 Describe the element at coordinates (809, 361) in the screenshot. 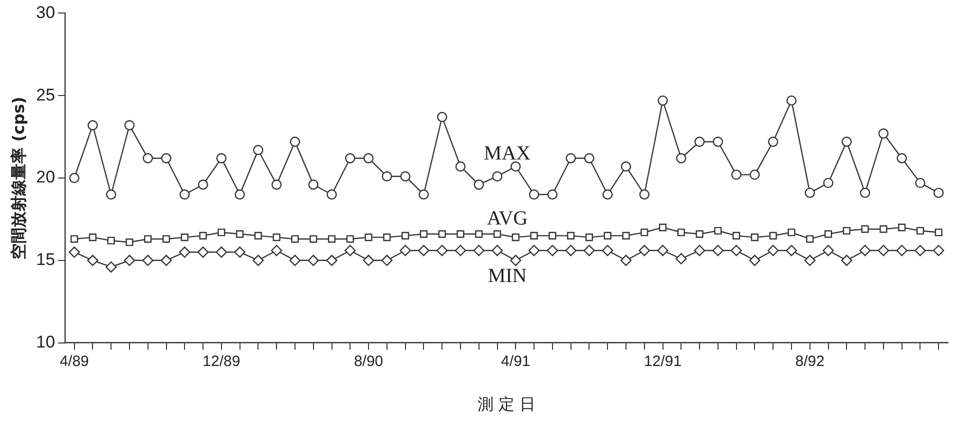

I see `x-tick-label: 8/92` at that location.